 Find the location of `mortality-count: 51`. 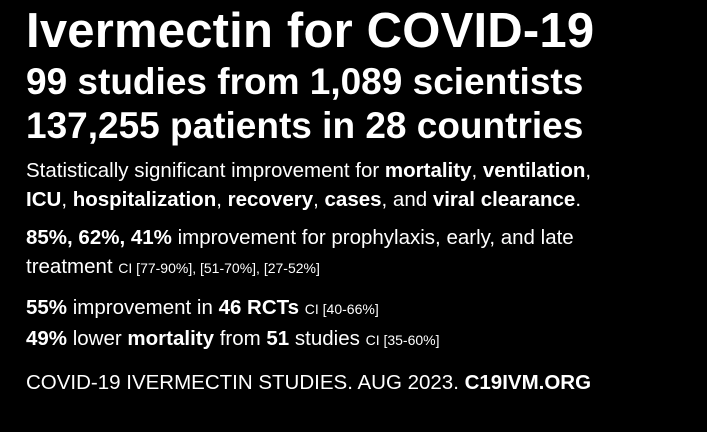

mortality-count: 51 is located at coordinates (278, 338).